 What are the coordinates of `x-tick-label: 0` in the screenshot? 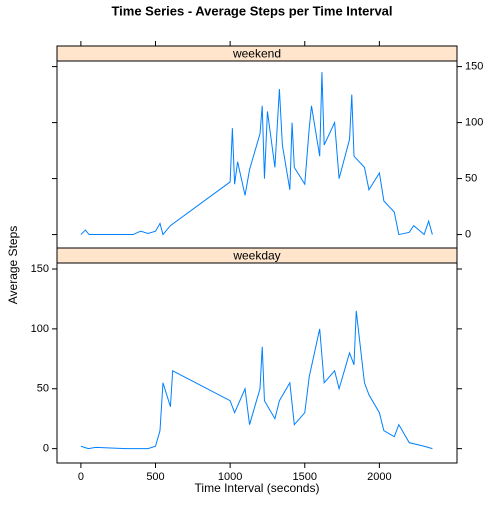 It's located at (81, 477).